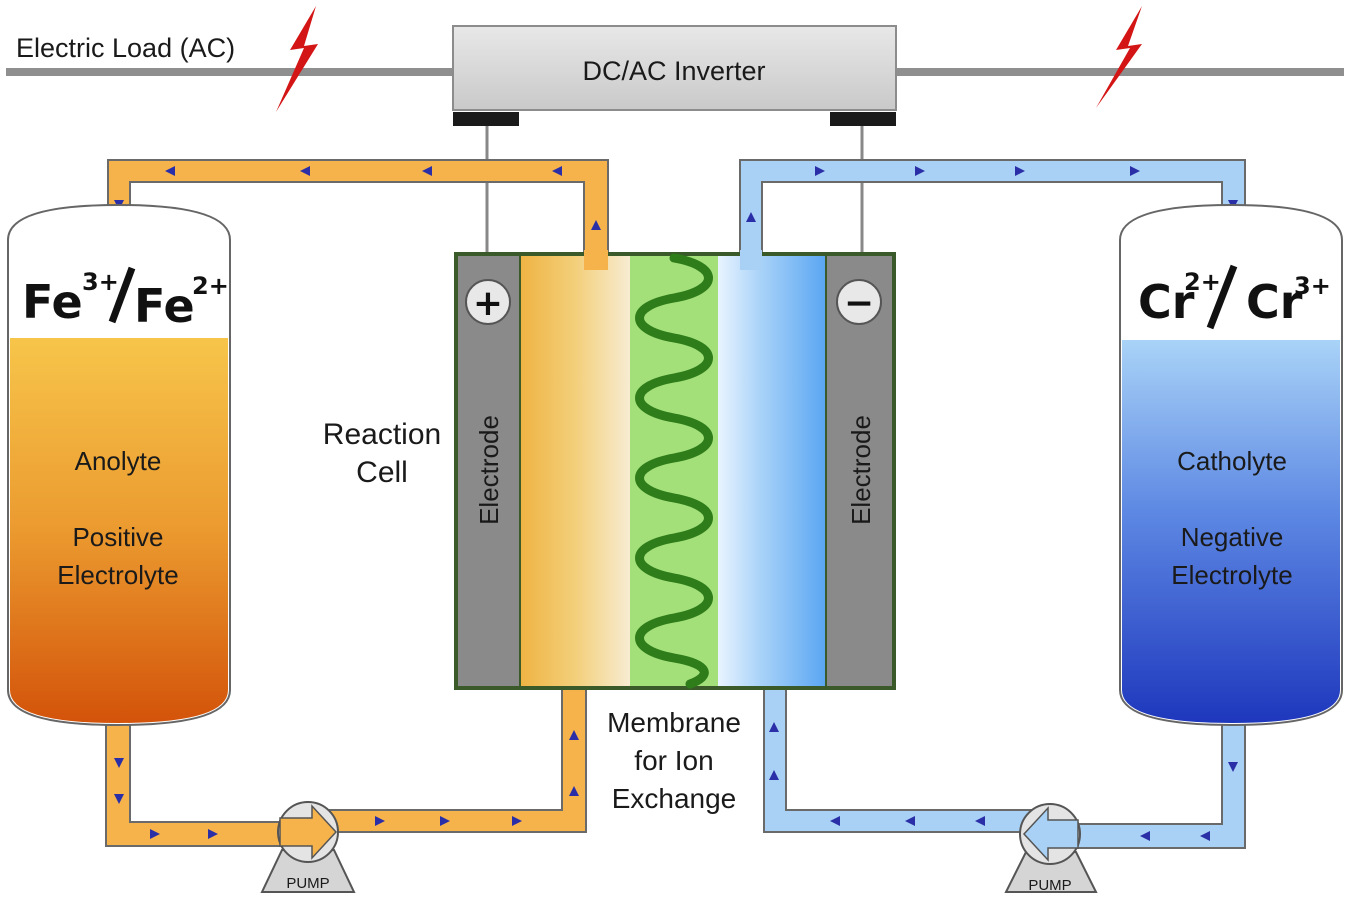  I want to click on positive-electrode, so click(489, 471).